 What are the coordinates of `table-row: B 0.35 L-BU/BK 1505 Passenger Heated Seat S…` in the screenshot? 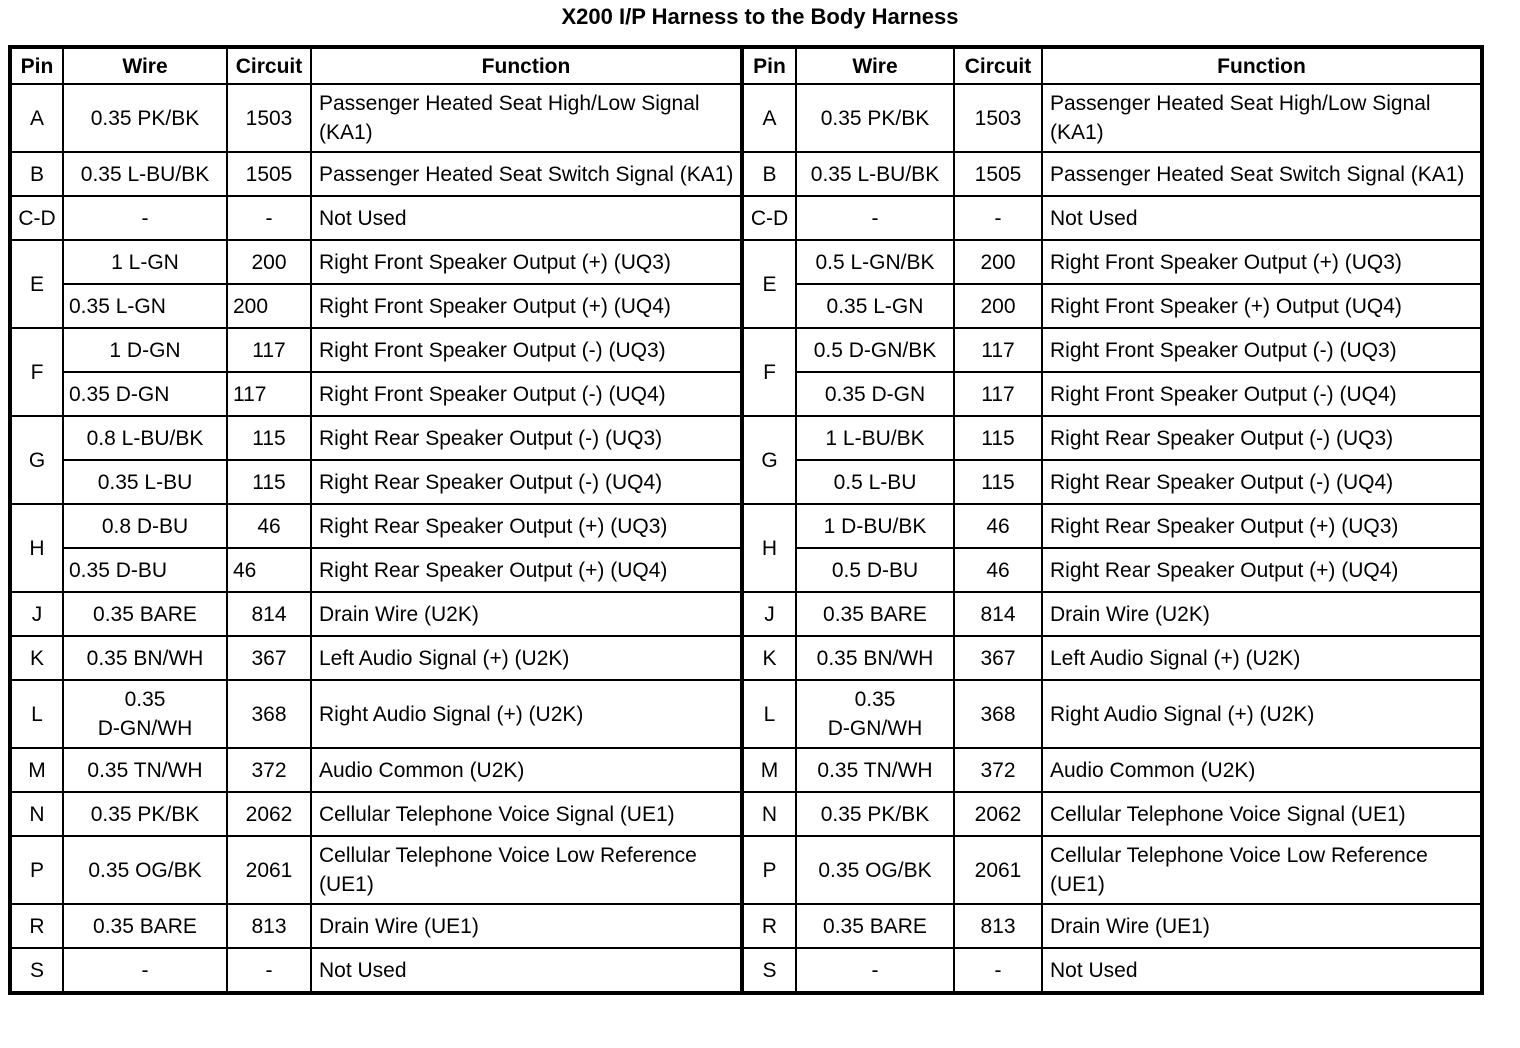 It's located at (376, 174).